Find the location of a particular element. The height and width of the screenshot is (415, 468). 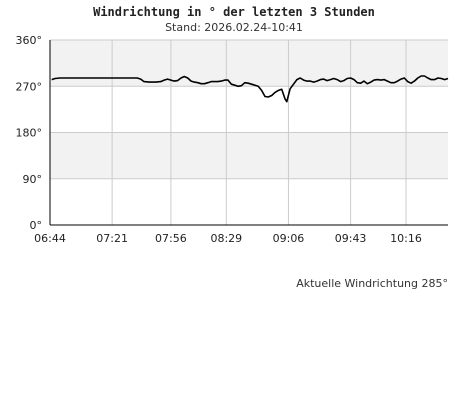

x-tick-label: 06:44 is located at coordinates (50, 238).